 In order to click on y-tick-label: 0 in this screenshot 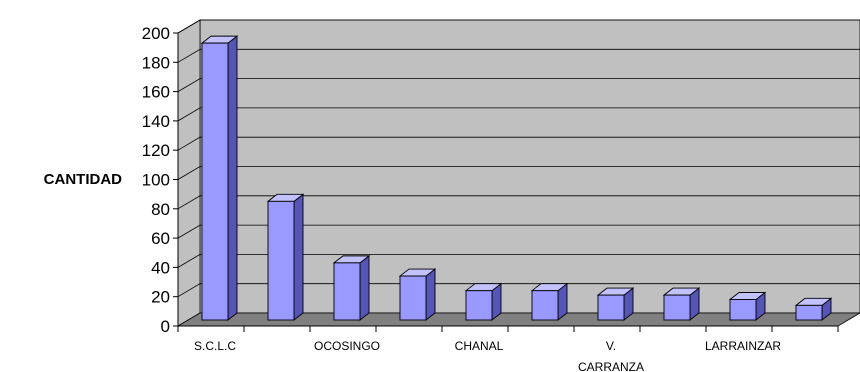, I will do `click(165, 326)`.